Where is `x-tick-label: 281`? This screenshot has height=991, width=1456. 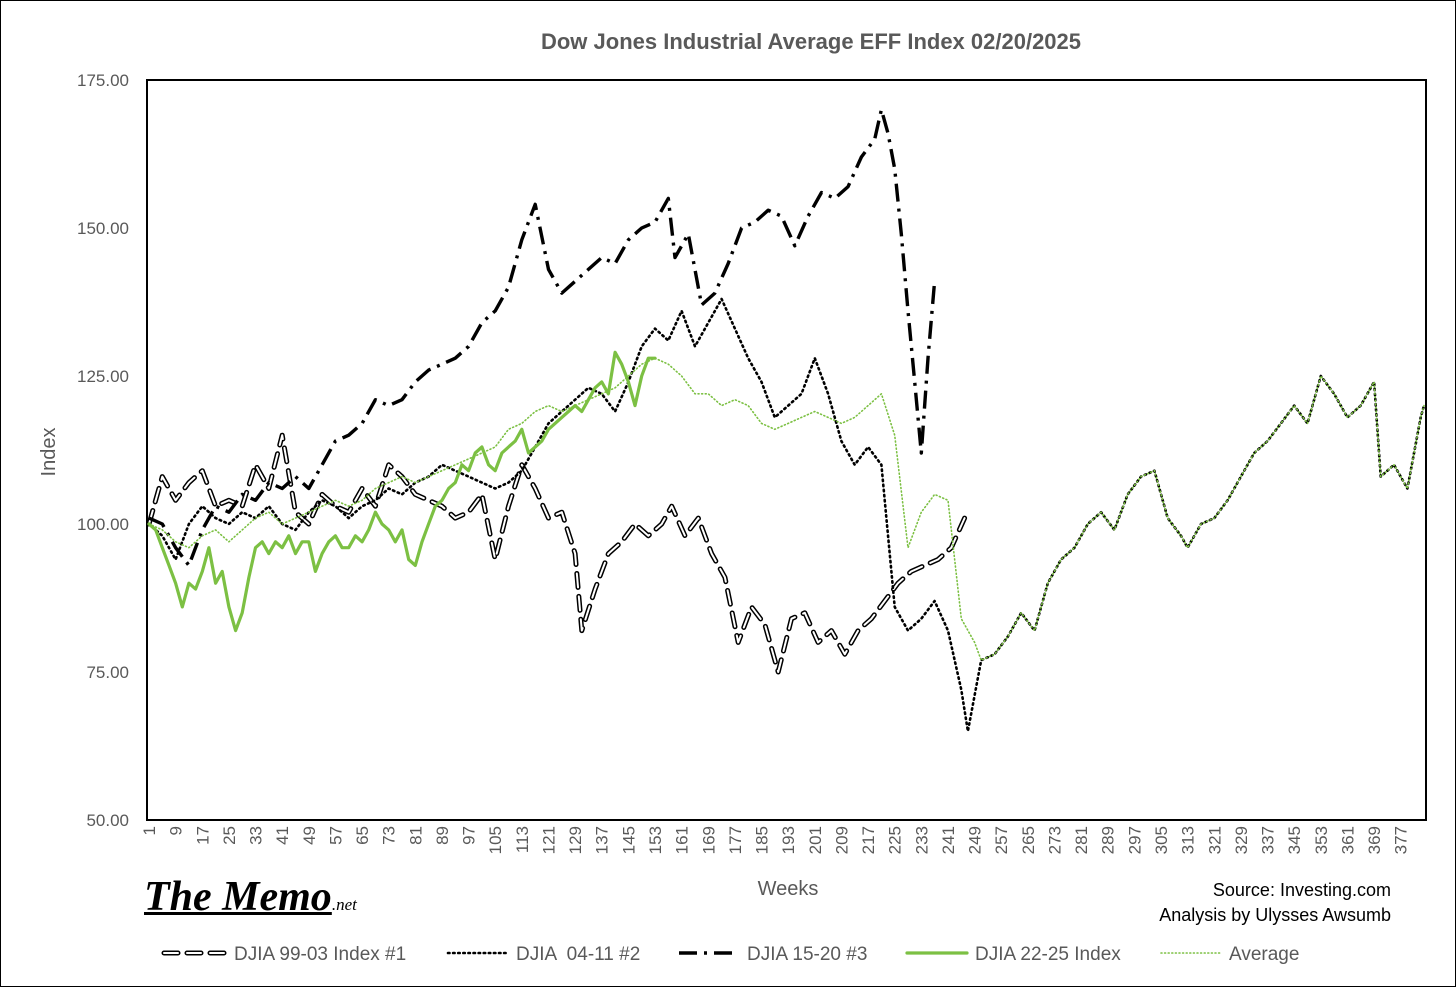
x-tick-label: 281 is located at coordinates (1081, 840).